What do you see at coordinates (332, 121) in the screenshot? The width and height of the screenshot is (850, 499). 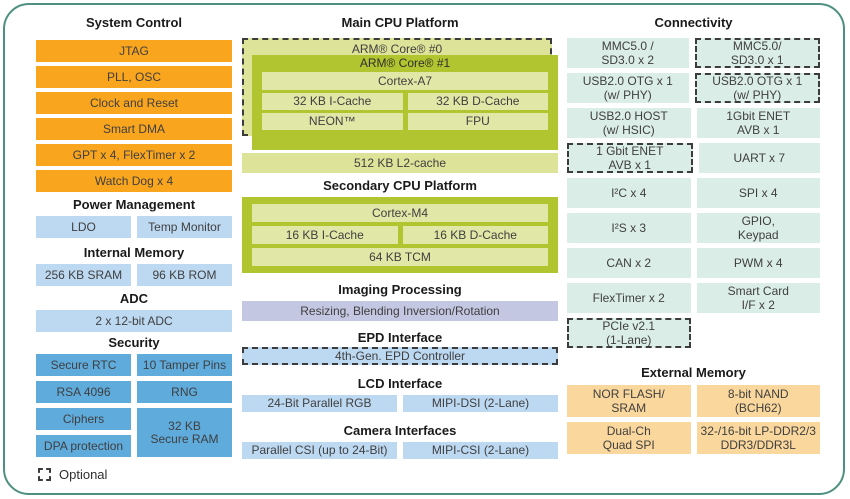 I see `block-neon: NEON™` at bounding box center [332, 121].